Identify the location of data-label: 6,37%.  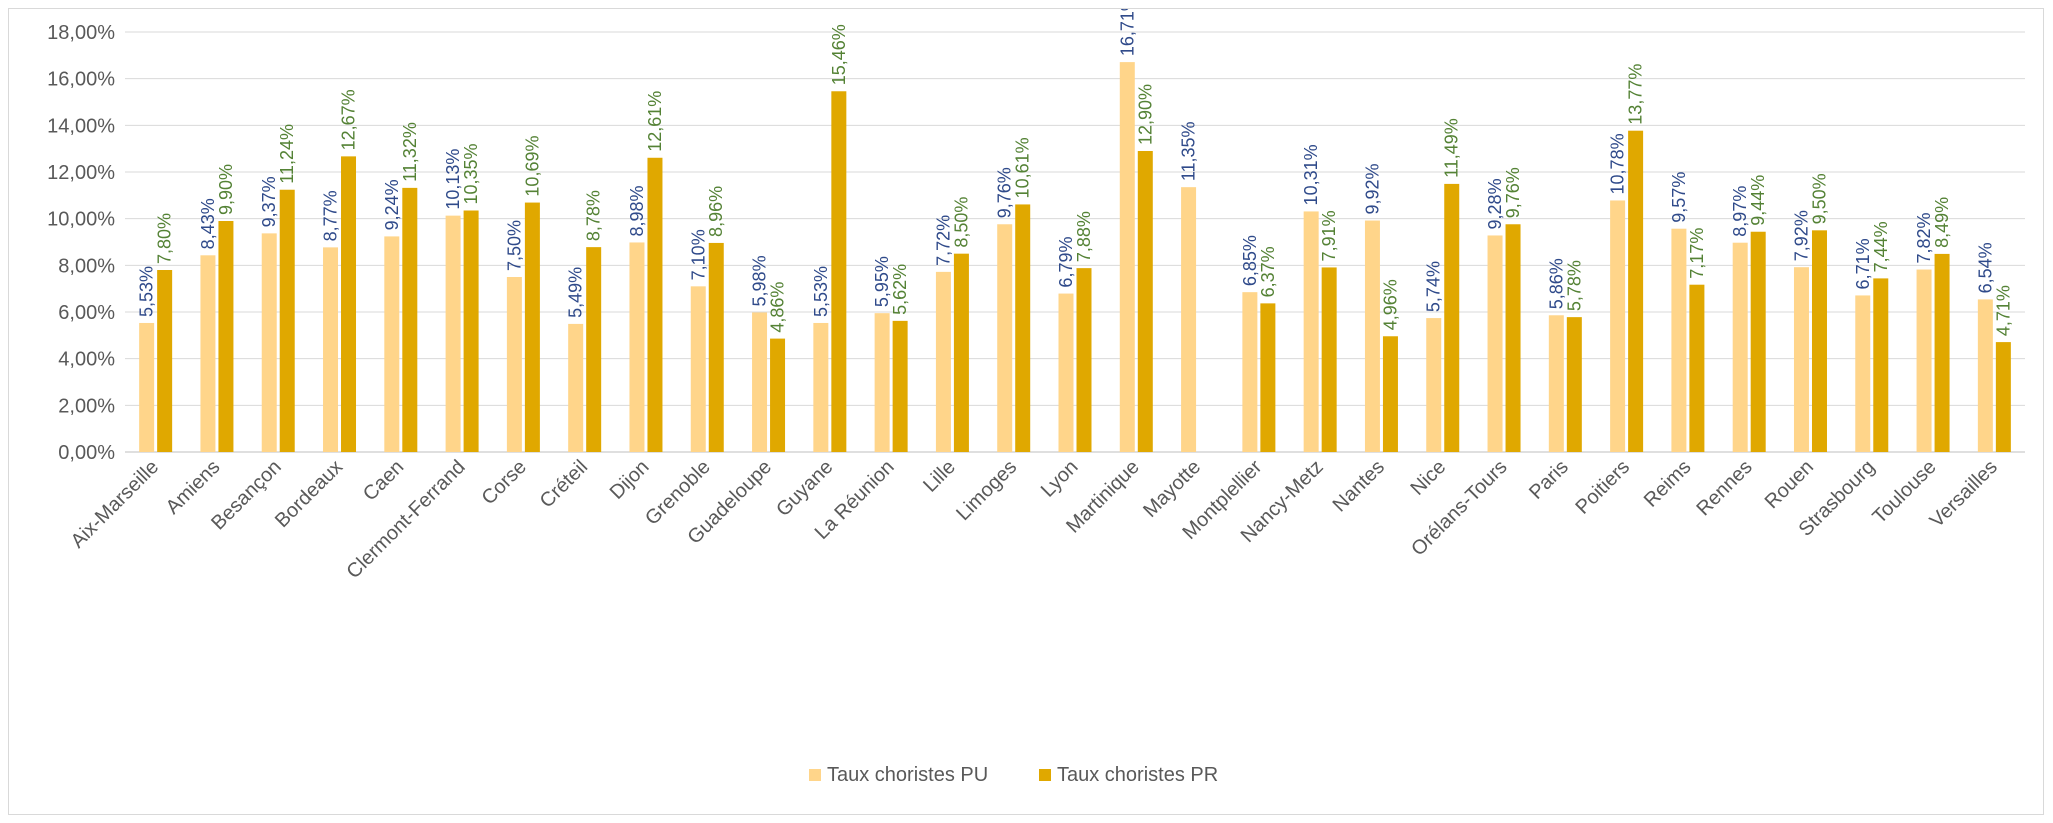
(1268, 271).